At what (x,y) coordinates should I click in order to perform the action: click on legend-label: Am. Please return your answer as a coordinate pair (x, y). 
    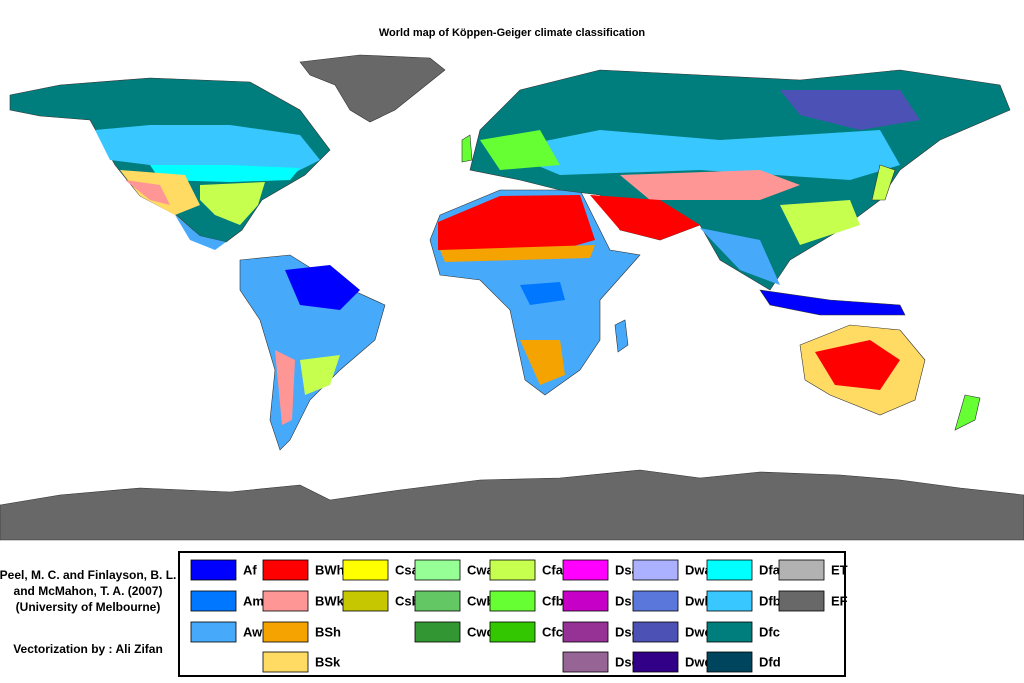
    Looking at the image, I should click on (253, 600).